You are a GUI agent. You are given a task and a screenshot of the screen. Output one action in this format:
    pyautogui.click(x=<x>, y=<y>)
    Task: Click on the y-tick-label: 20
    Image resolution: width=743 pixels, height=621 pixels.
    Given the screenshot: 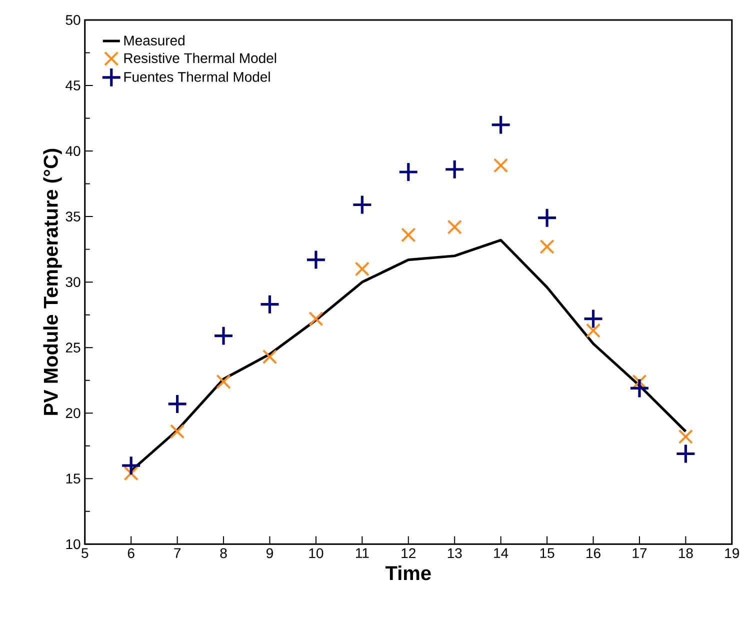 What is the action you would take?
    pyautogui.click(x=73, y=413)
    